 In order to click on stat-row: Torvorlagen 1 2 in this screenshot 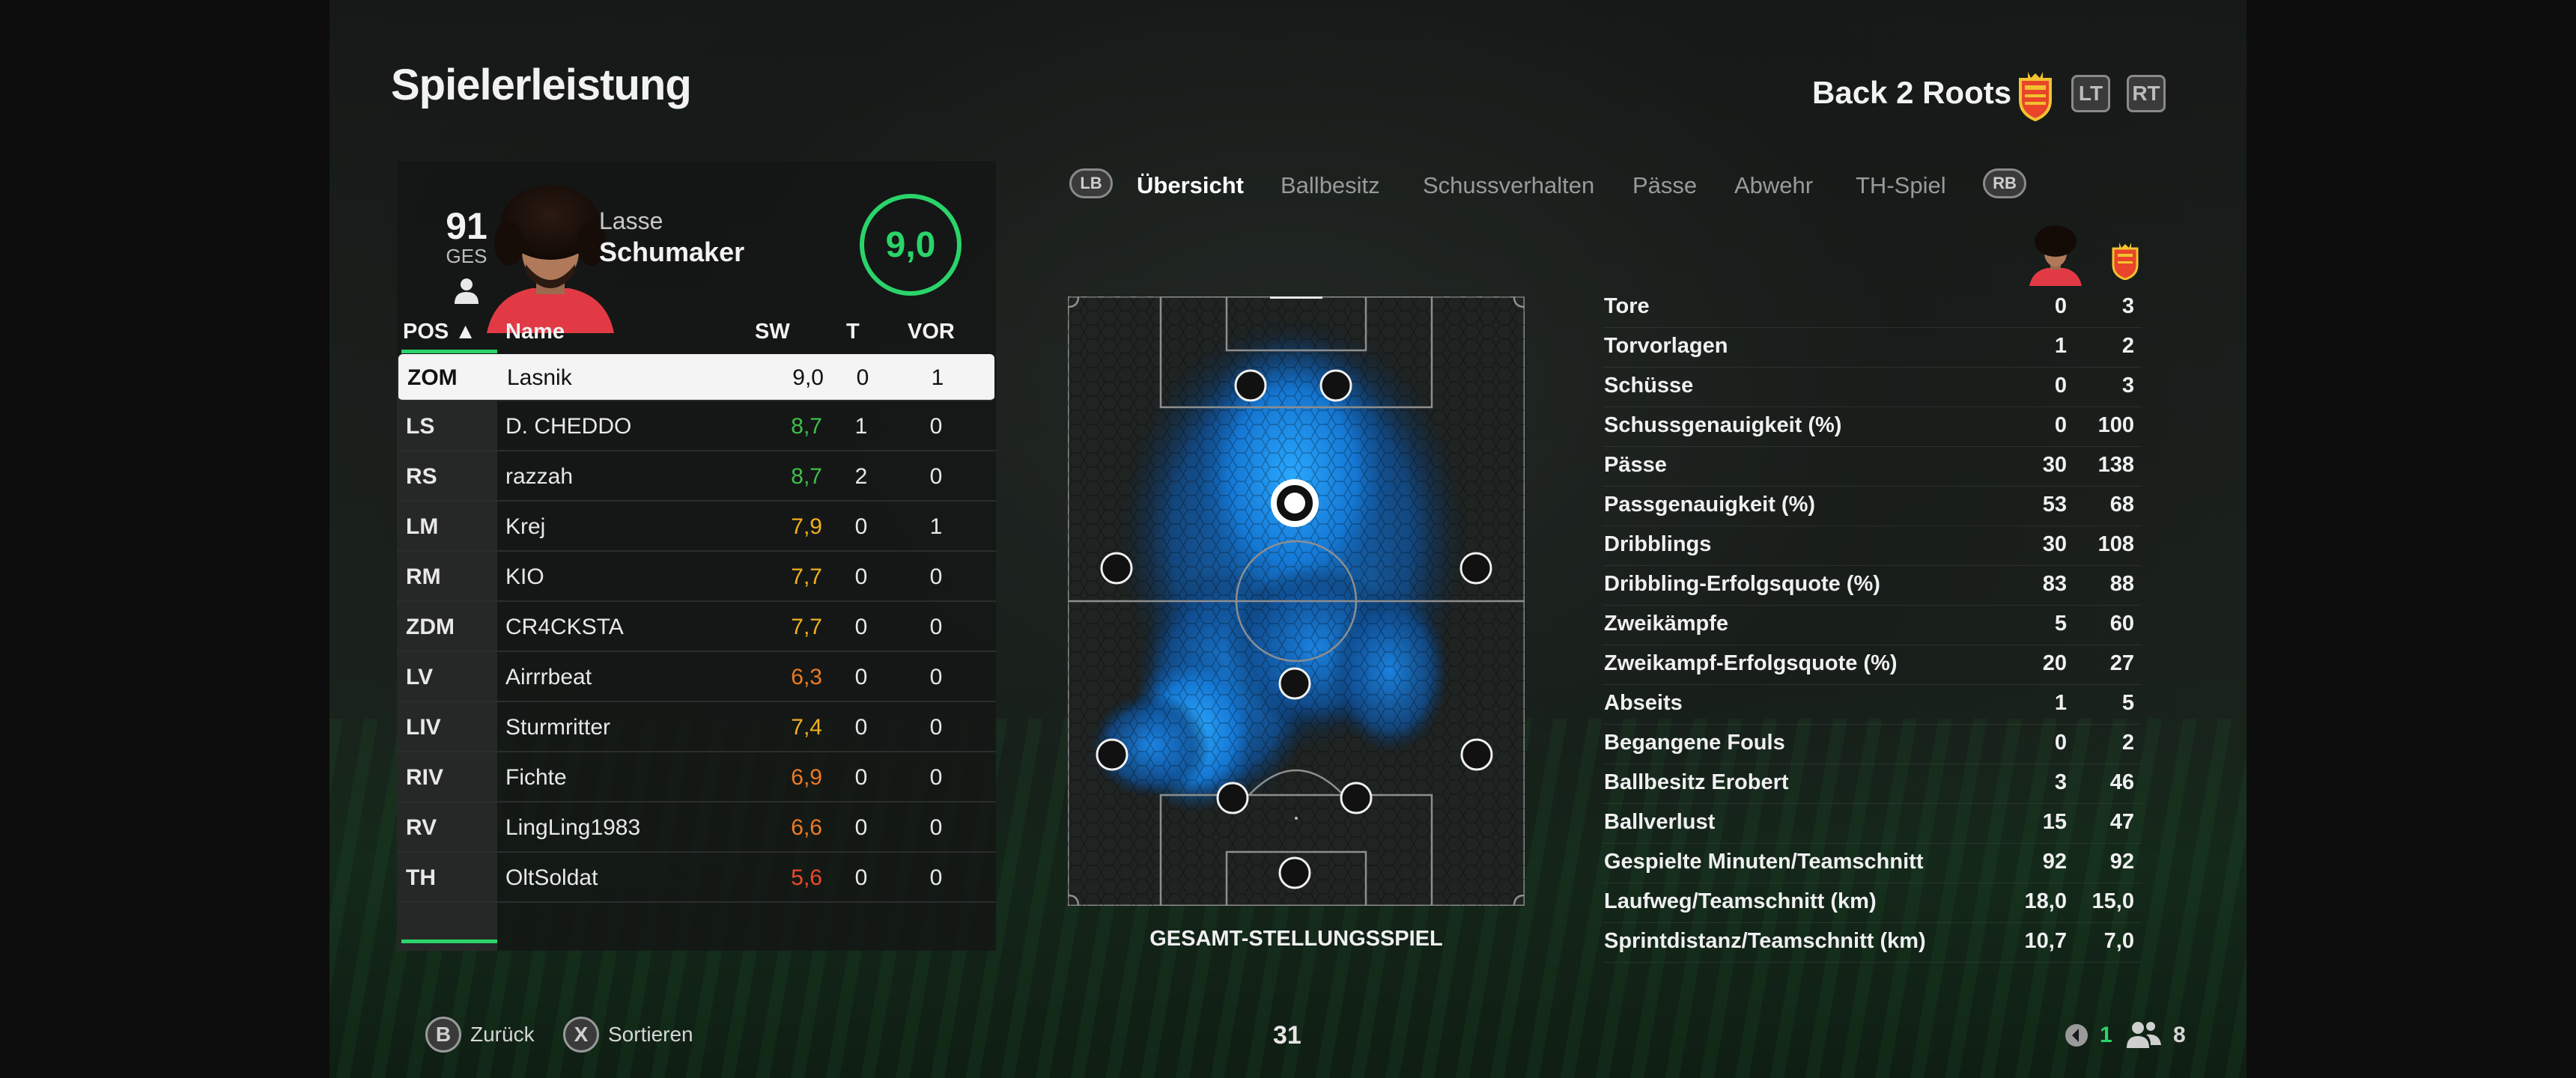, I will do `click(1872, 348)`.